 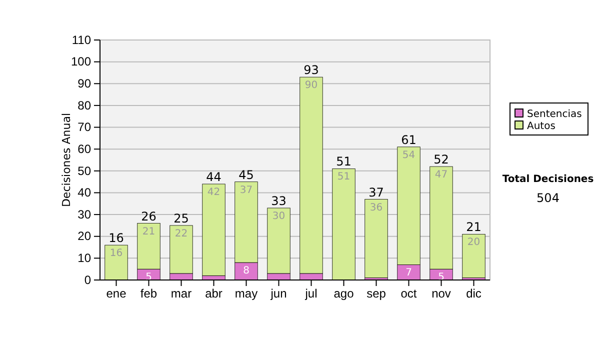 I want to click on x-tick-label: may, so click(x=246, y=293).